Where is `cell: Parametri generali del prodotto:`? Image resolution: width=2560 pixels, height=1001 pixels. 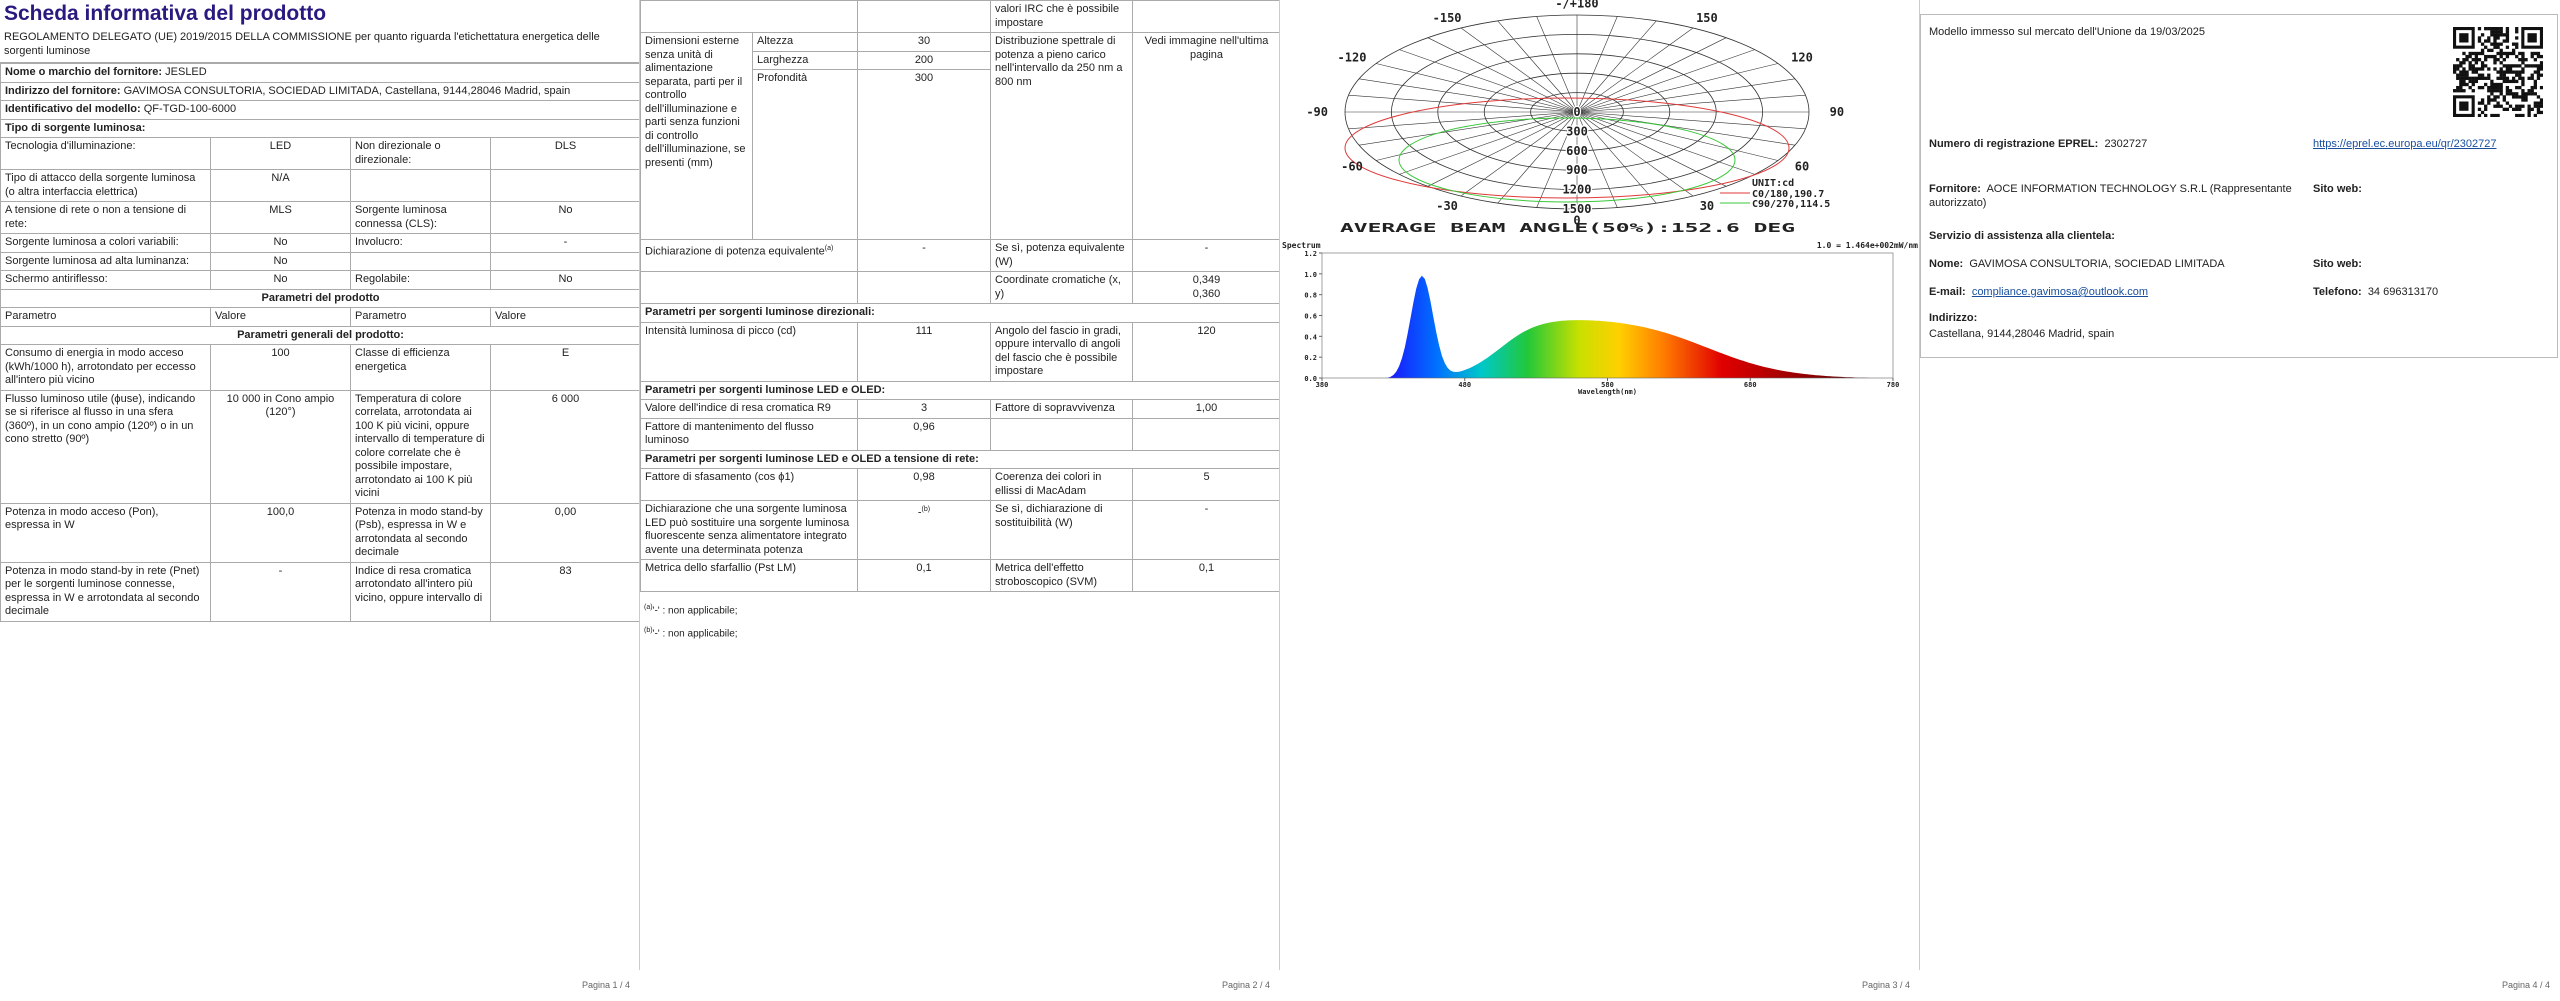
cell: Parametri generali del prodotto: is located at coordinates (319, 335).